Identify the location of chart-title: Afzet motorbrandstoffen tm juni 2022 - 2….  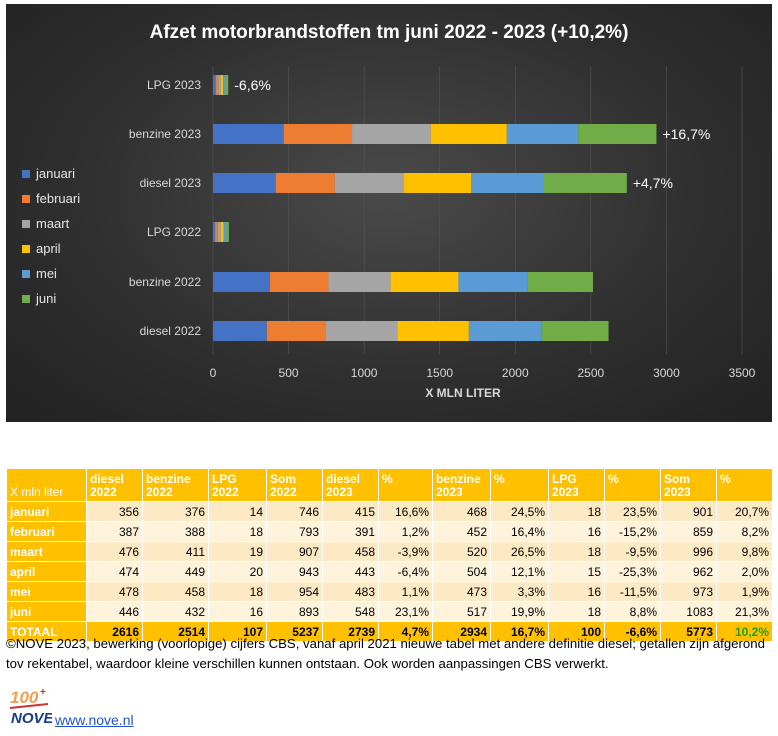
(389, 32).